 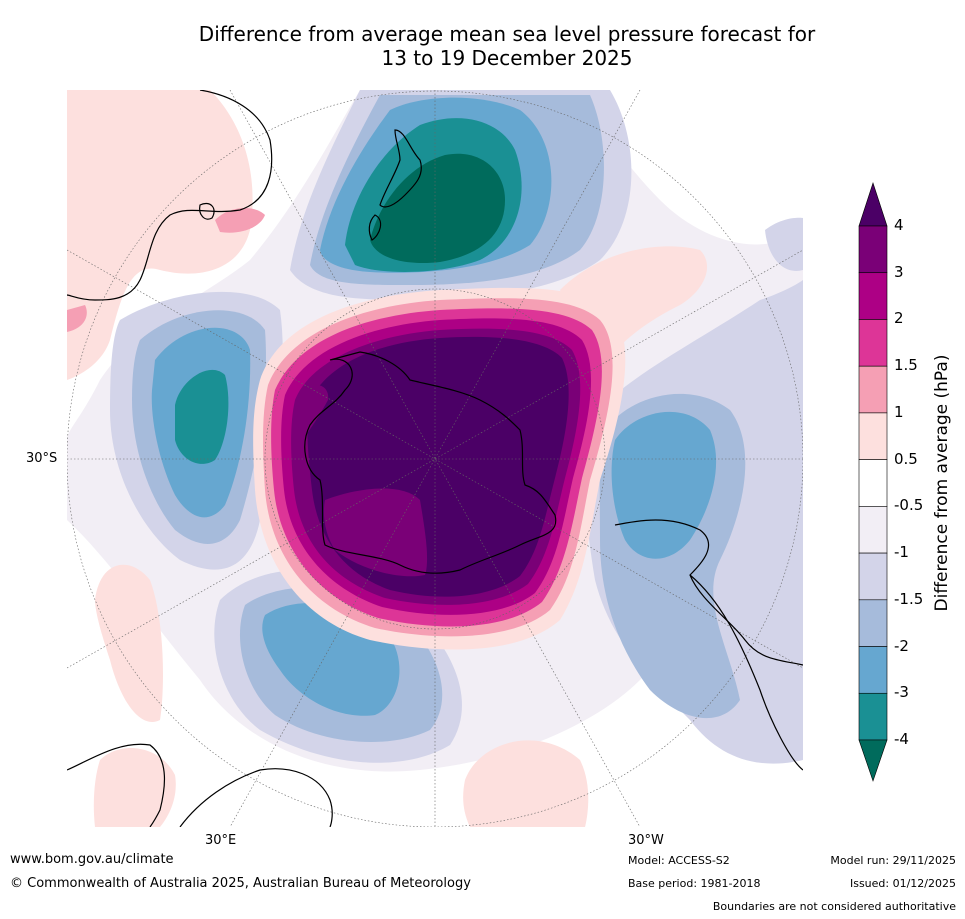 I want to click on australia-coastline, so click(x=170, y=195).